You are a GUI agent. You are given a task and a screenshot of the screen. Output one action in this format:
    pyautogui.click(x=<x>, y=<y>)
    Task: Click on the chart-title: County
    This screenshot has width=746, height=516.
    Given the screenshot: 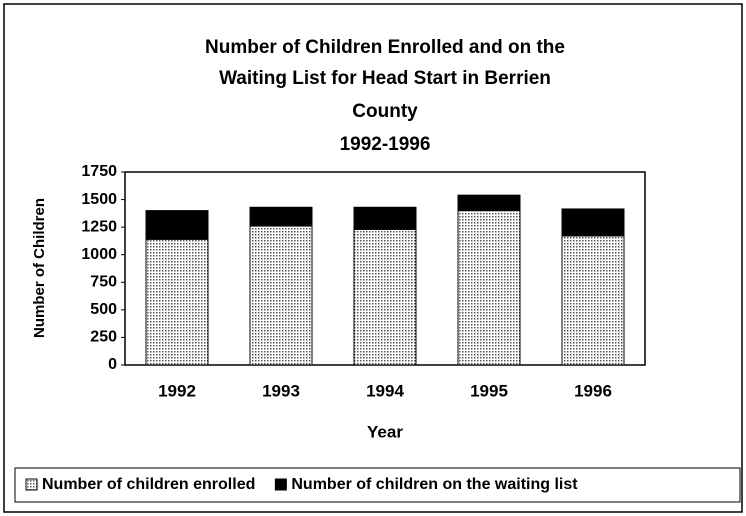 What is the action you would take?
    pyautogui.click(x=385, y=111)
    